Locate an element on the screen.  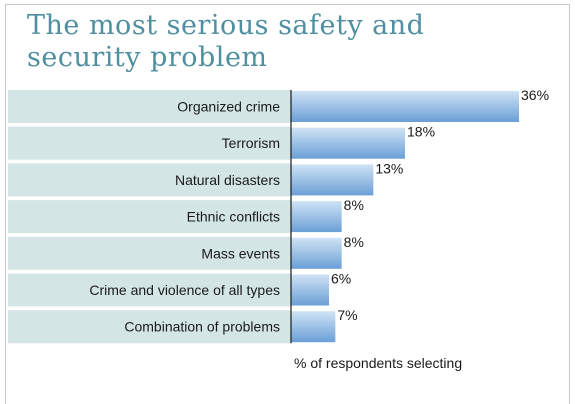
value-label: 13% is located at coordinates (389, 168).